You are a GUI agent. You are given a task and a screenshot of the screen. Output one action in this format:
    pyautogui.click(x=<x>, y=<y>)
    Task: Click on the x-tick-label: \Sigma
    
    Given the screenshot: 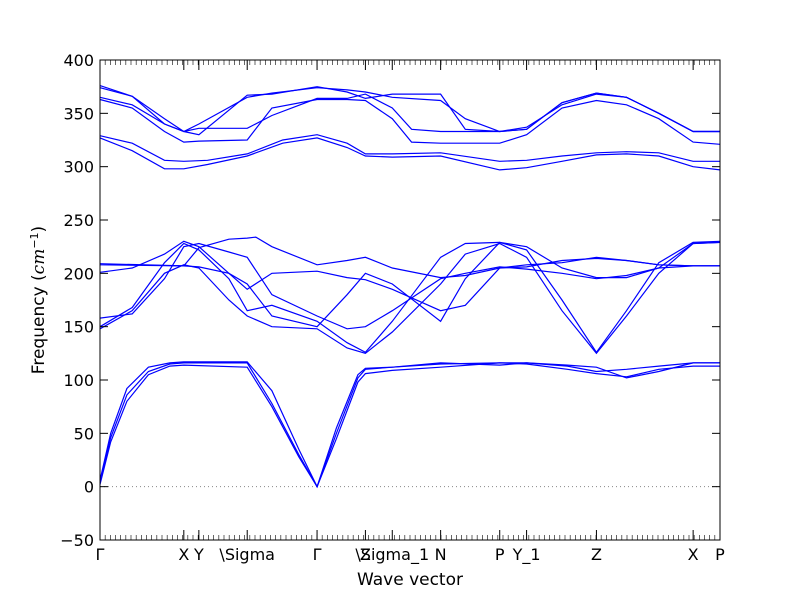 What is the action you would take?
    pyautogui.click(x=247, y=554)
    